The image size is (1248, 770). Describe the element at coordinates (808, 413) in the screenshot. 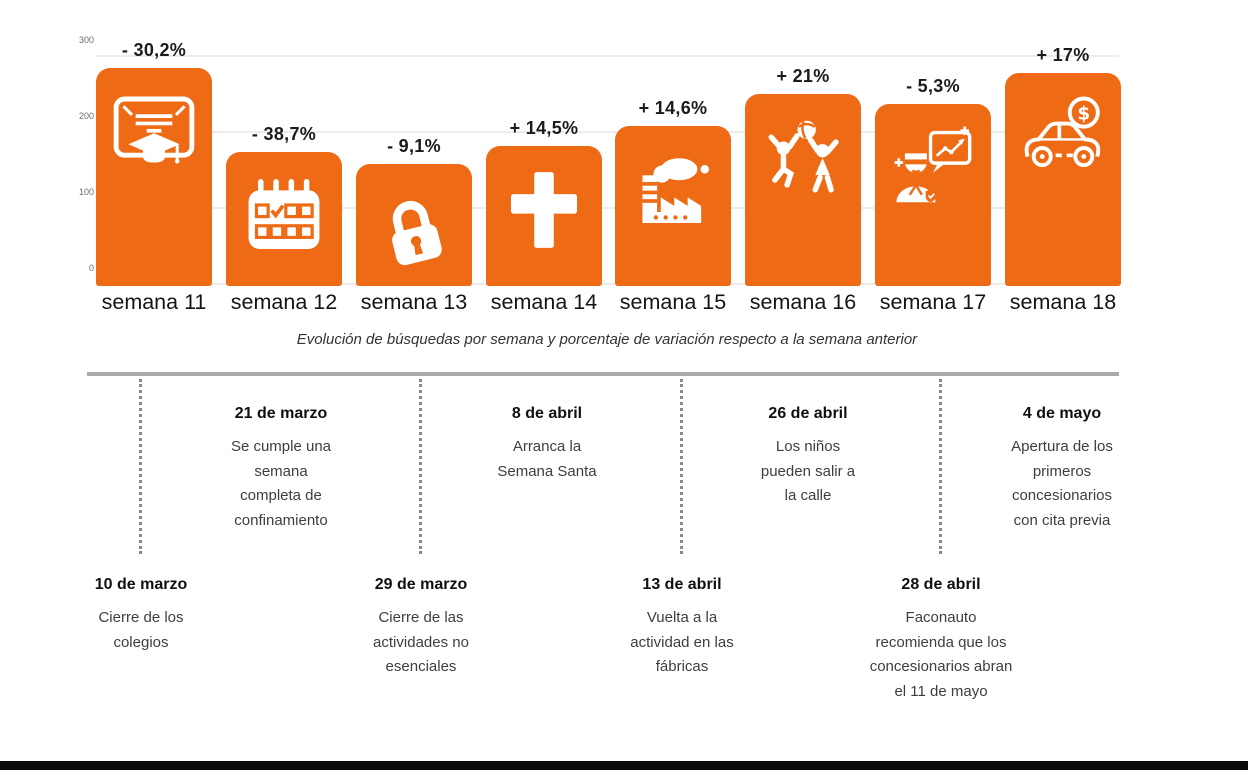

I see `event-date: 26 de abril` at that location.